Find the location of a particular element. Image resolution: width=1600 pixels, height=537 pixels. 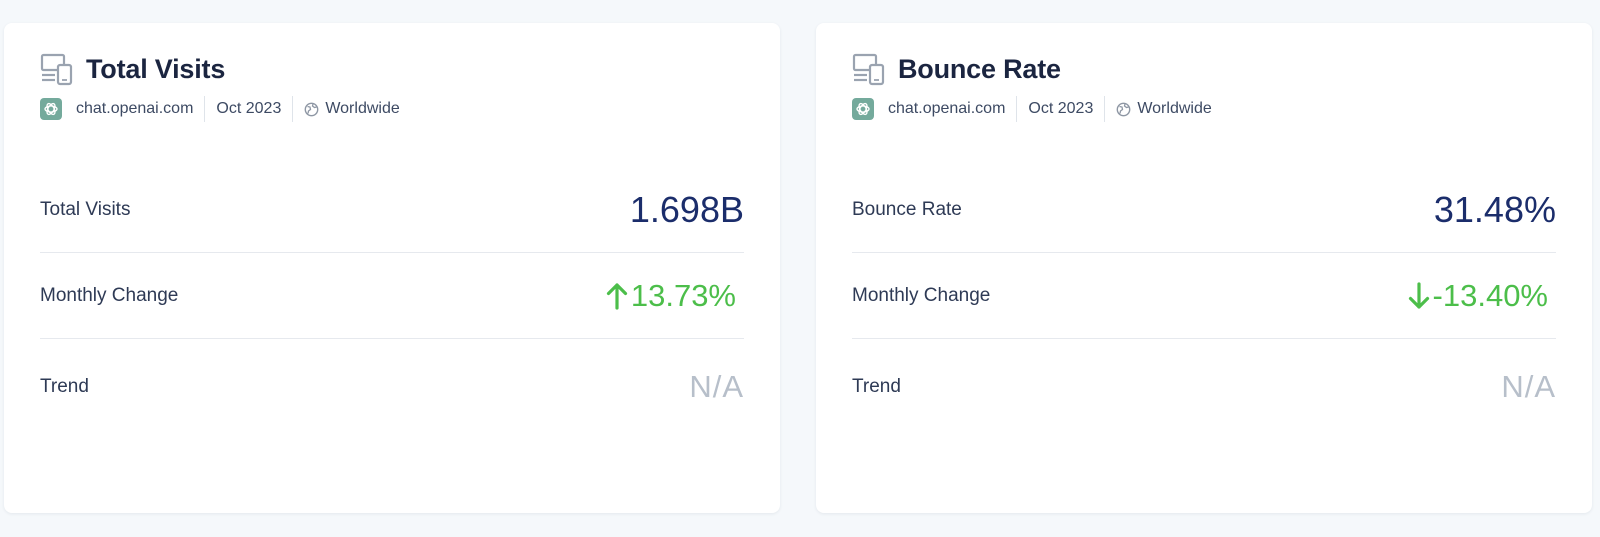

metric-row-monthly-change: Monthly Change -13.40% is located at coordinates (1204, 296).